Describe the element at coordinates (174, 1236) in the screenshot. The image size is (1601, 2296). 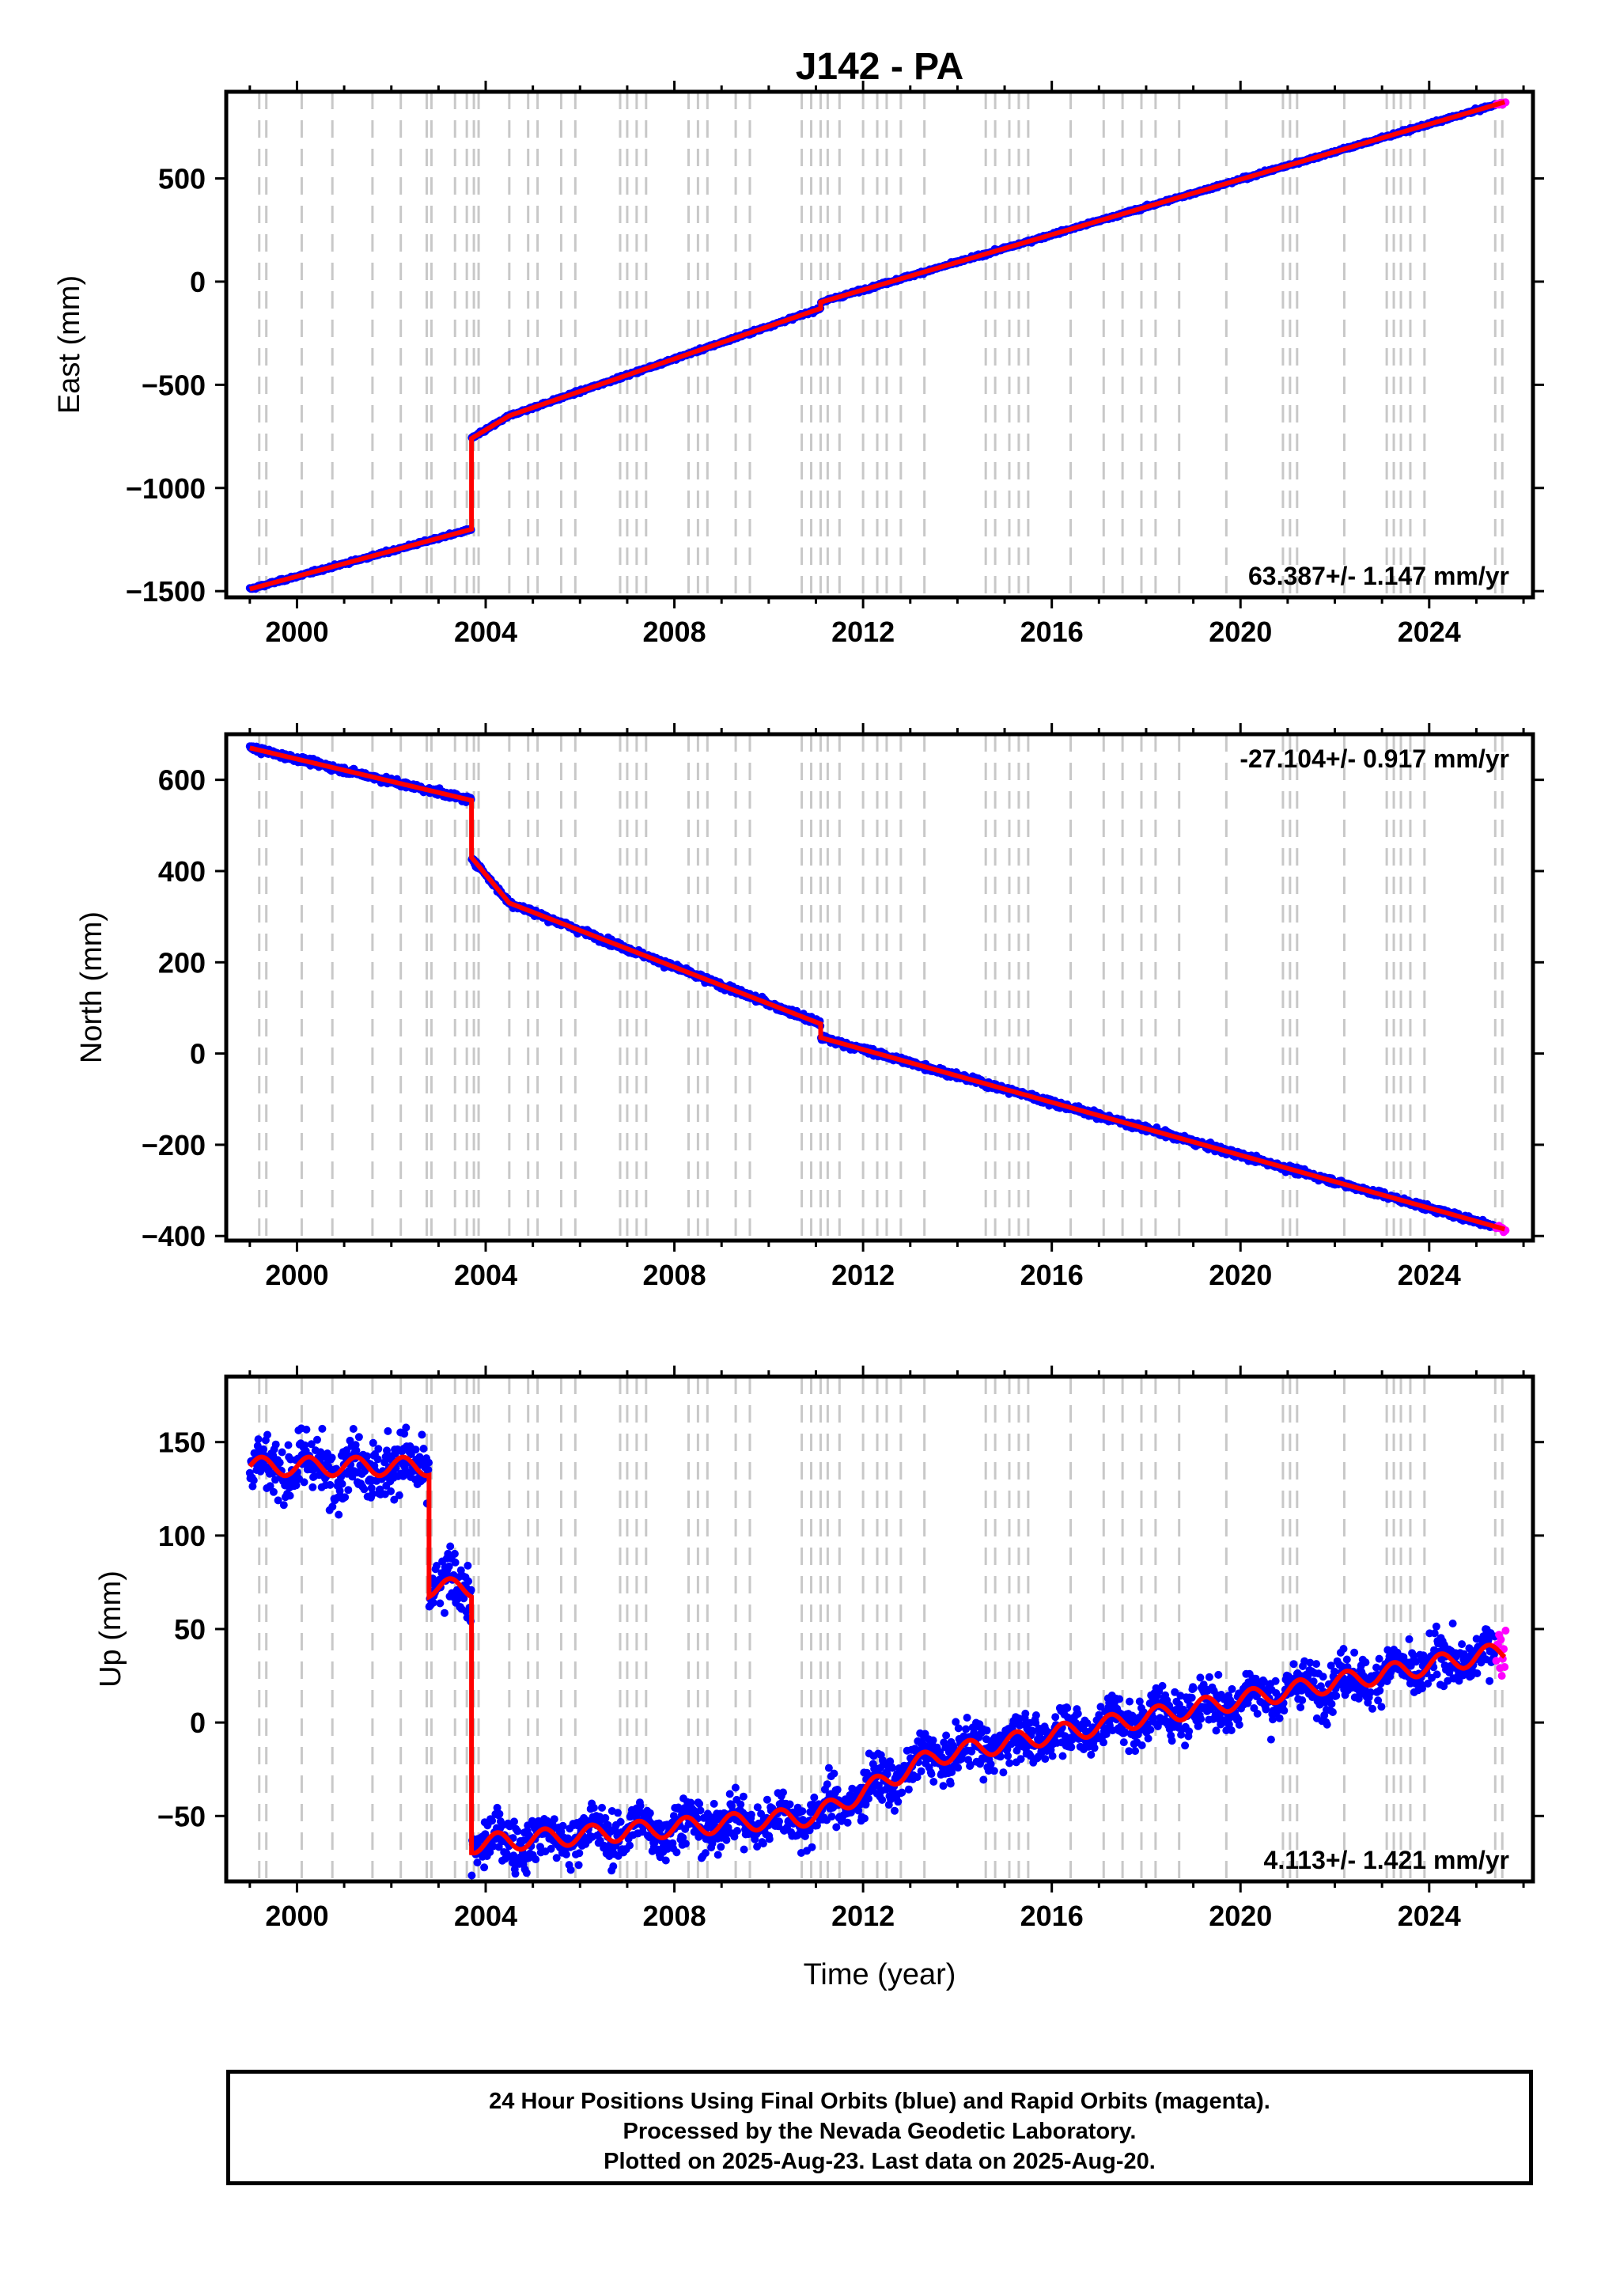
I see `y-tick-label: −400` at that location.